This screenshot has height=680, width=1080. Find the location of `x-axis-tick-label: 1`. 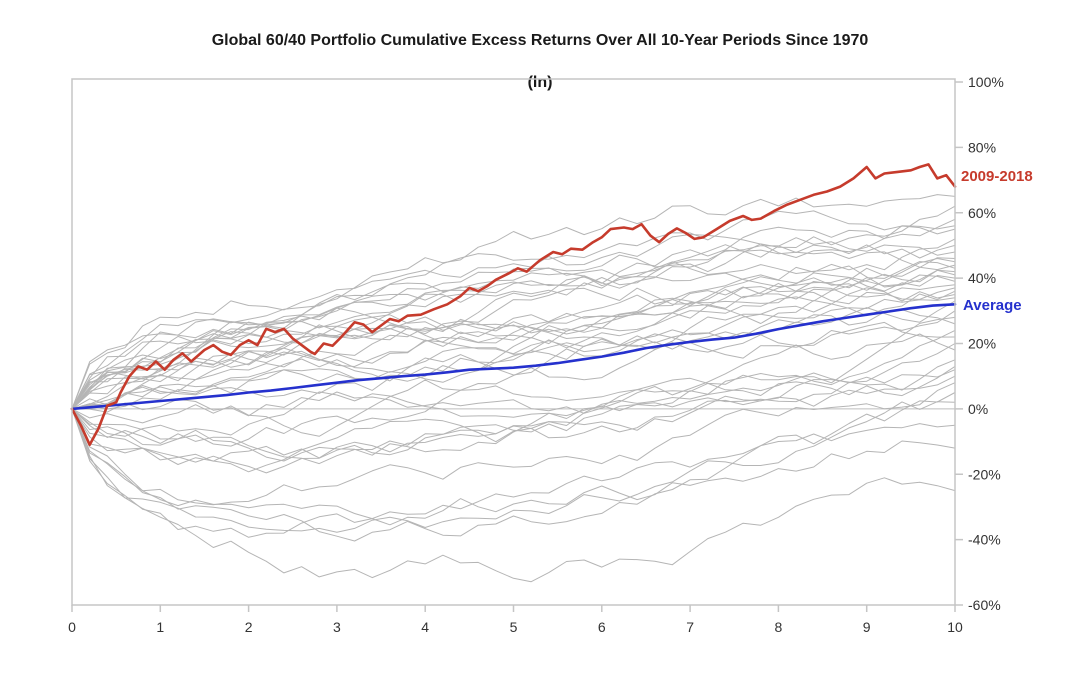

x-axis-tick-label: 1 is located at coordinates (160, 627).